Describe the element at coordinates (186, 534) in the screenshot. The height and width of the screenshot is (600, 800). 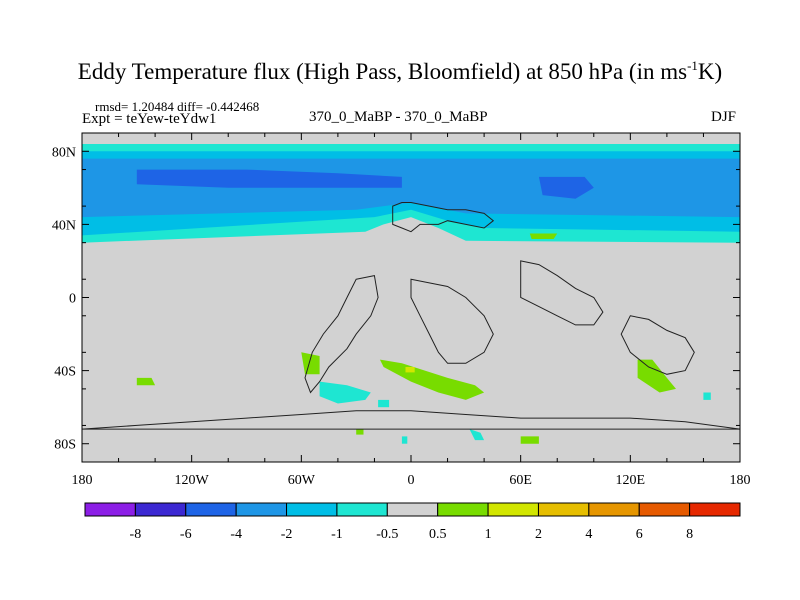
I see `colorbar-label: -6` at that location.